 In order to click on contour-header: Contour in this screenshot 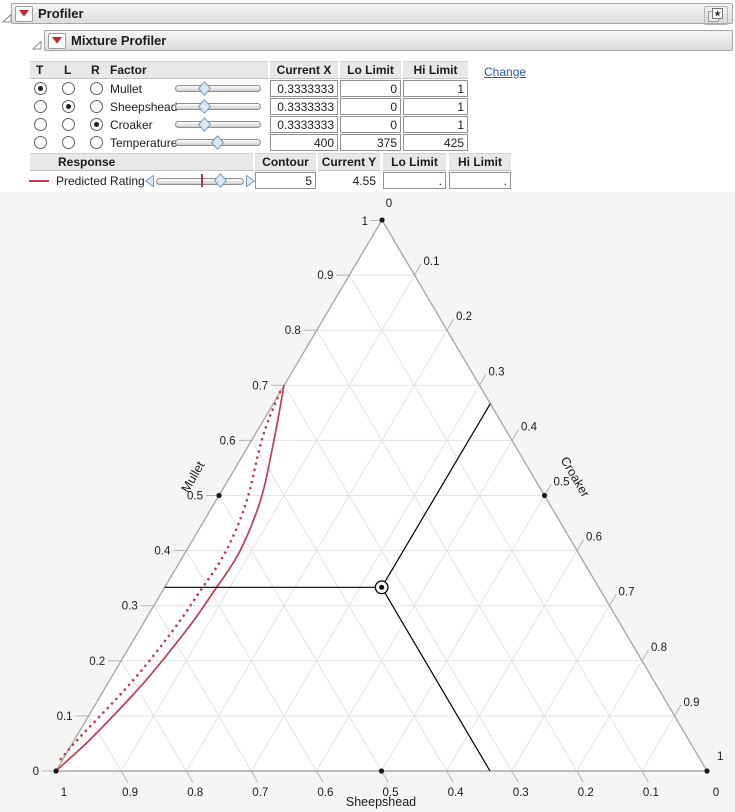, I will do `click(285, 162)`.